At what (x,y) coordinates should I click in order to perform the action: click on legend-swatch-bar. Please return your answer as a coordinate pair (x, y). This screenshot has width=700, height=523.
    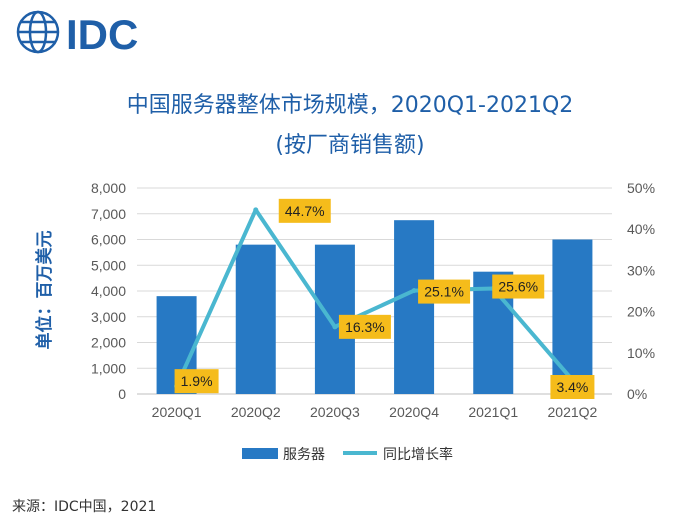
    Looking at the image, I should click on (260, 453).